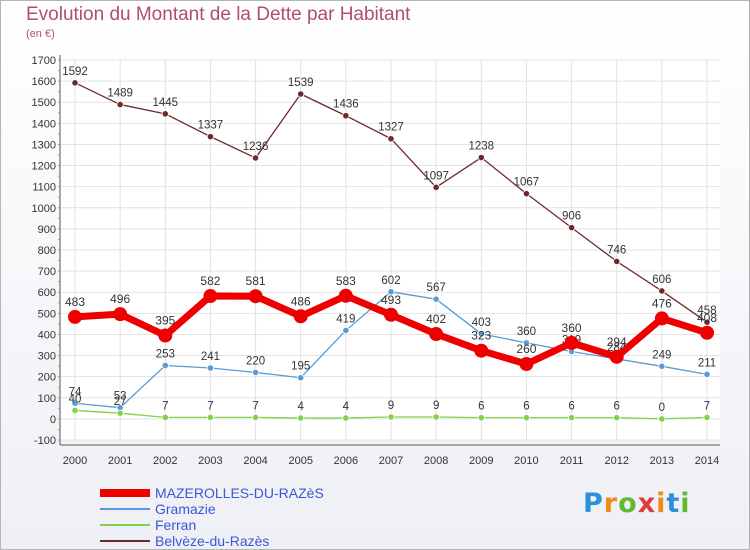 This screenshot has height=550, width=750. Describe the element at coordinates (47, 335) in the screenshot. I see `y-tick-label: 400` at that location.